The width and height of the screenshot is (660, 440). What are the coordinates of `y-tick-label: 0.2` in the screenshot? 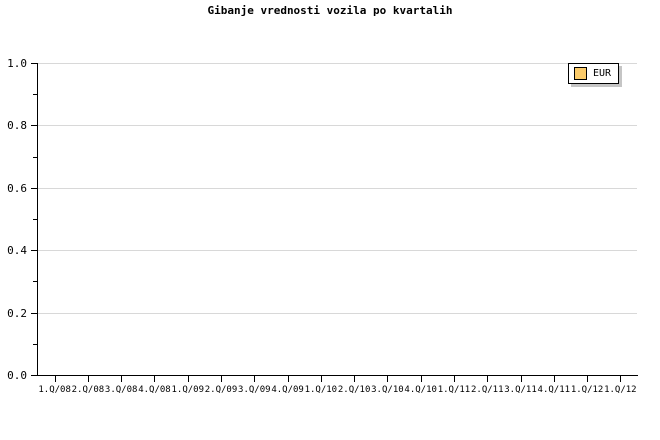 It's located at (17, 313).